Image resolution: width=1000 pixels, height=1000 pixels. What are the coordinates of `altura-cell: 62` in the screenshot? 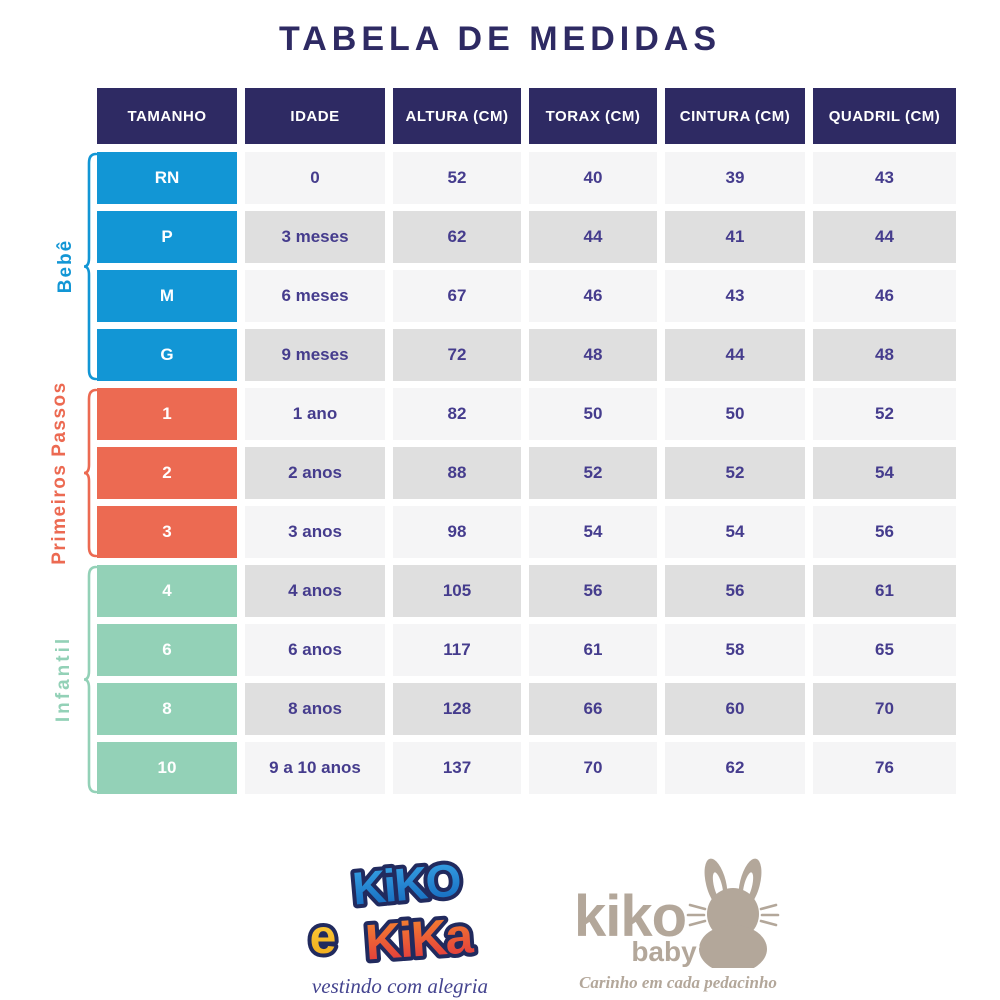 It's located at (457, 237).